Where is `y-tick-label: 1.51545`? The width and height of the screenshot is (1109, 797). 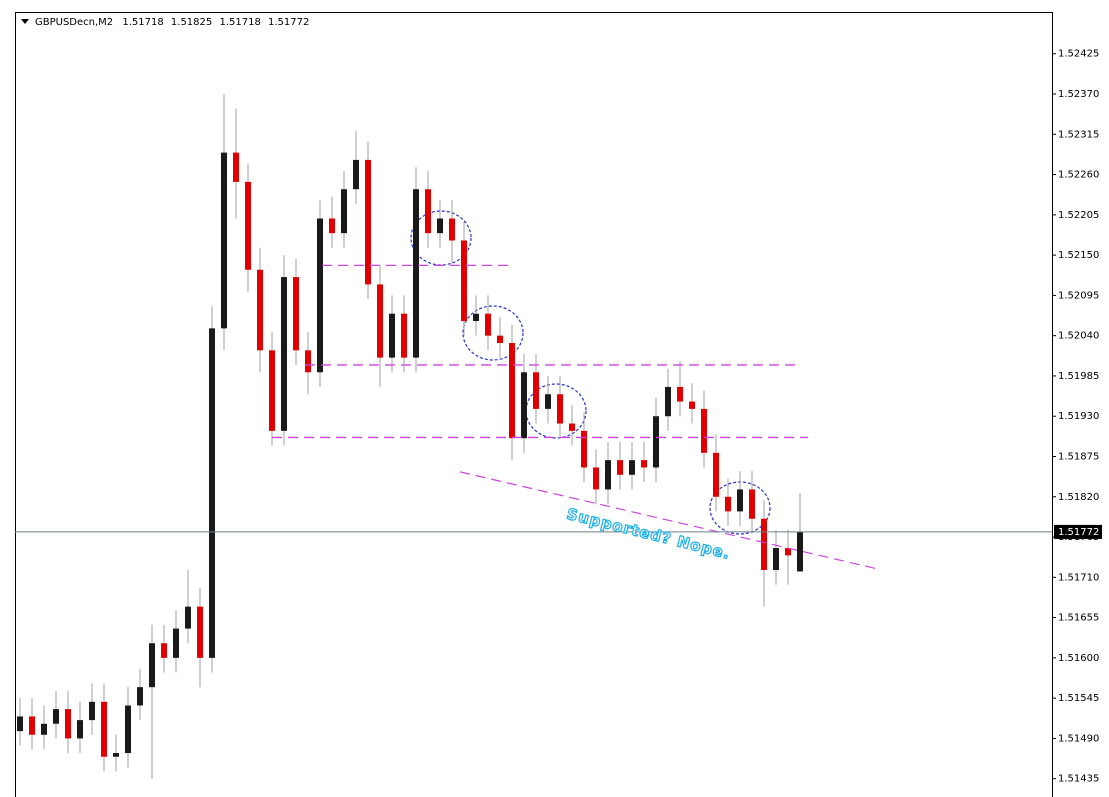 y-tick-label: 1.51545 is located at coordinates (1078, 698).